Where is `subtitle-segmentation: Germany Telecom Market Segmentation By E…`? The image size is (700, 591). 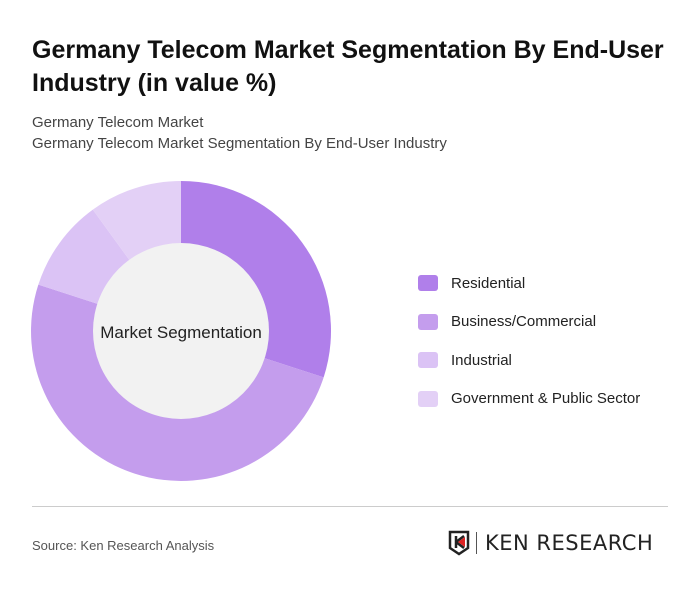
subtitle-segmentation: Germany Telecom Market Segmentation By E… is located at coordinates (239, 143).